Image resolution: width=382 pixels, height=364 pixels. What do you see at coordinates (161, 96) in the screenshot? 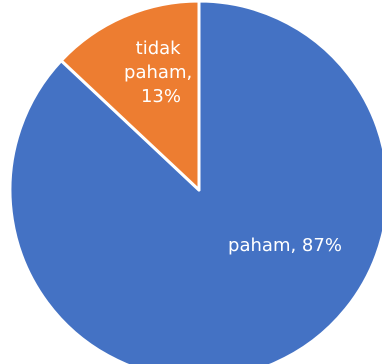
I see `data-label-tidak-paham-line-3: 13%` at bounding box center [161, 96].